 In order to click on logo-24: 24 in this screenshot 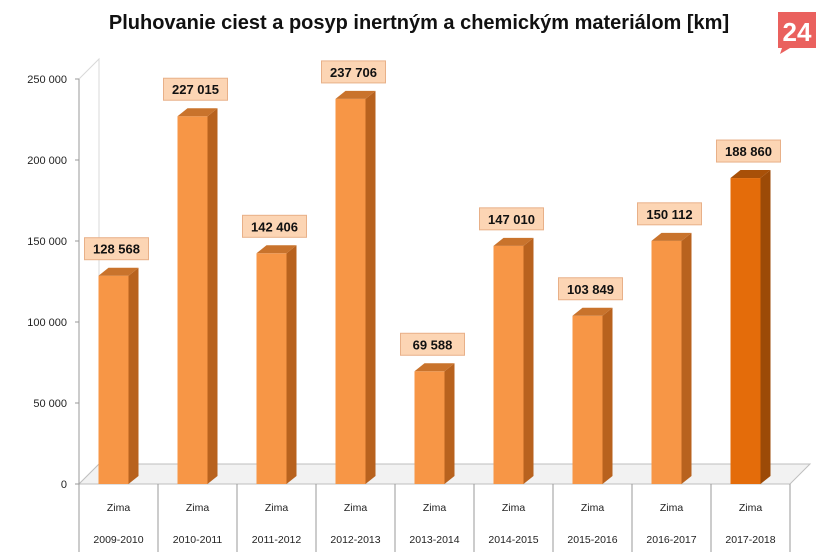, I will do `click(796, 32)`.